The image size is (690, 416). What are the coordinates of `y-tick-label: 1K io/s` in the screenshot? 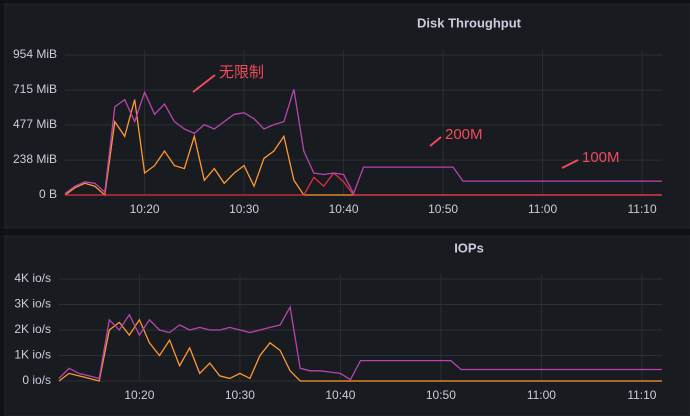 It's located at (32, 355).